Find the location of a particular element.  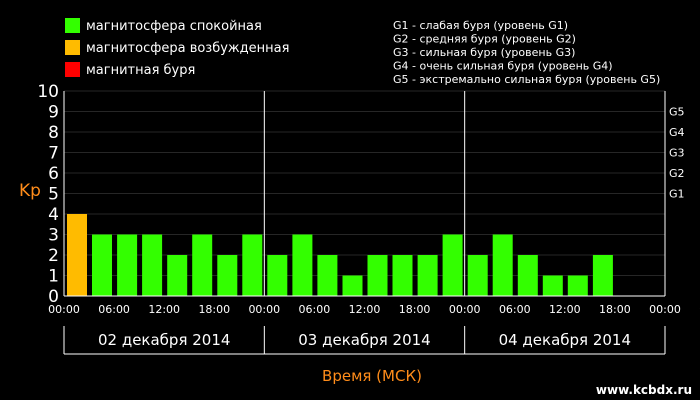

y-tick-label: 1 is located at coordinates (53, 277).